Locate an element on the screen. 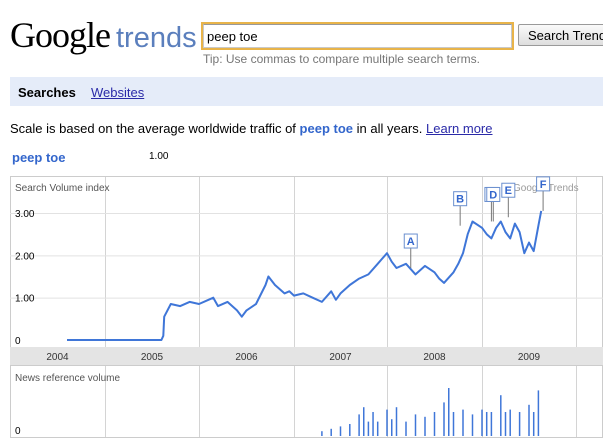 This screenshot has width=603, height=445. google-trends-logo: Google trends is located at coordinates (103, 34).